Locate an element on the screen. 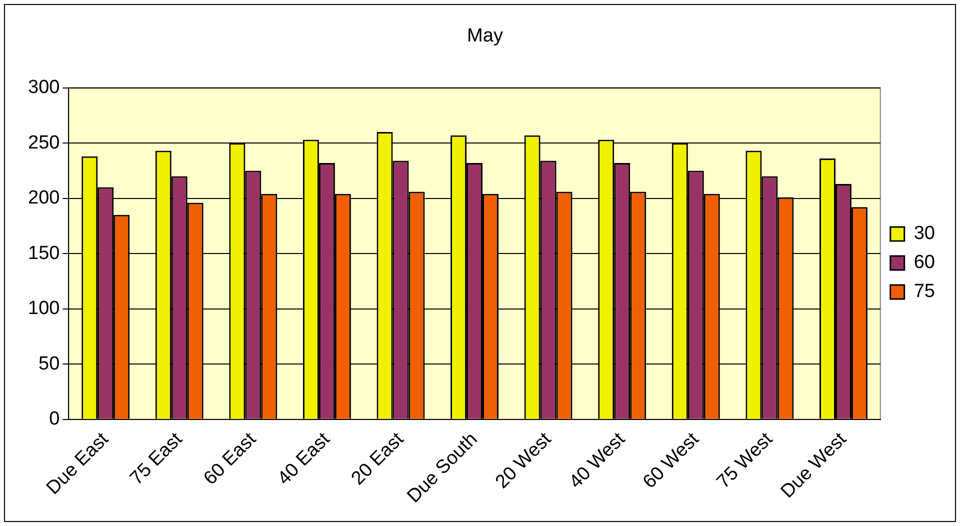 This screenshot has width=961, height=526. y-tick-label: 200 is located at coordinates (44, 198).